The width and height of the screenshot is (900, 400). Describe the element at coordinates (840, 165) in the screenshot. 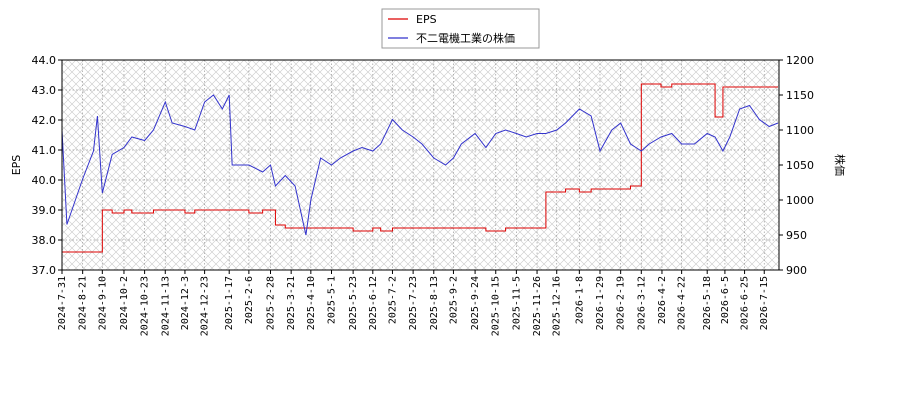

I see `y2-axis-label: 株価` at that location.